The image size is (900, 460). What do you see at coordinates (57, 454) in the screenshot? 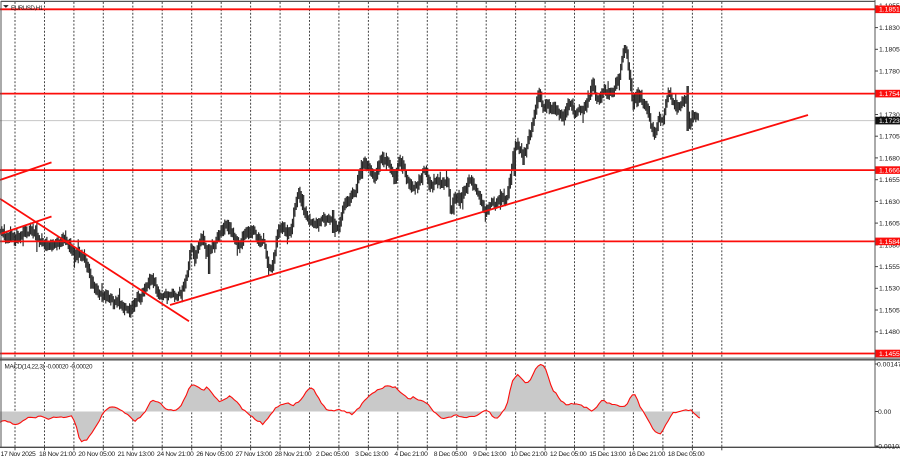
I see `svg-text: 18 Nov 21:00` at bounding box center [57, 454].